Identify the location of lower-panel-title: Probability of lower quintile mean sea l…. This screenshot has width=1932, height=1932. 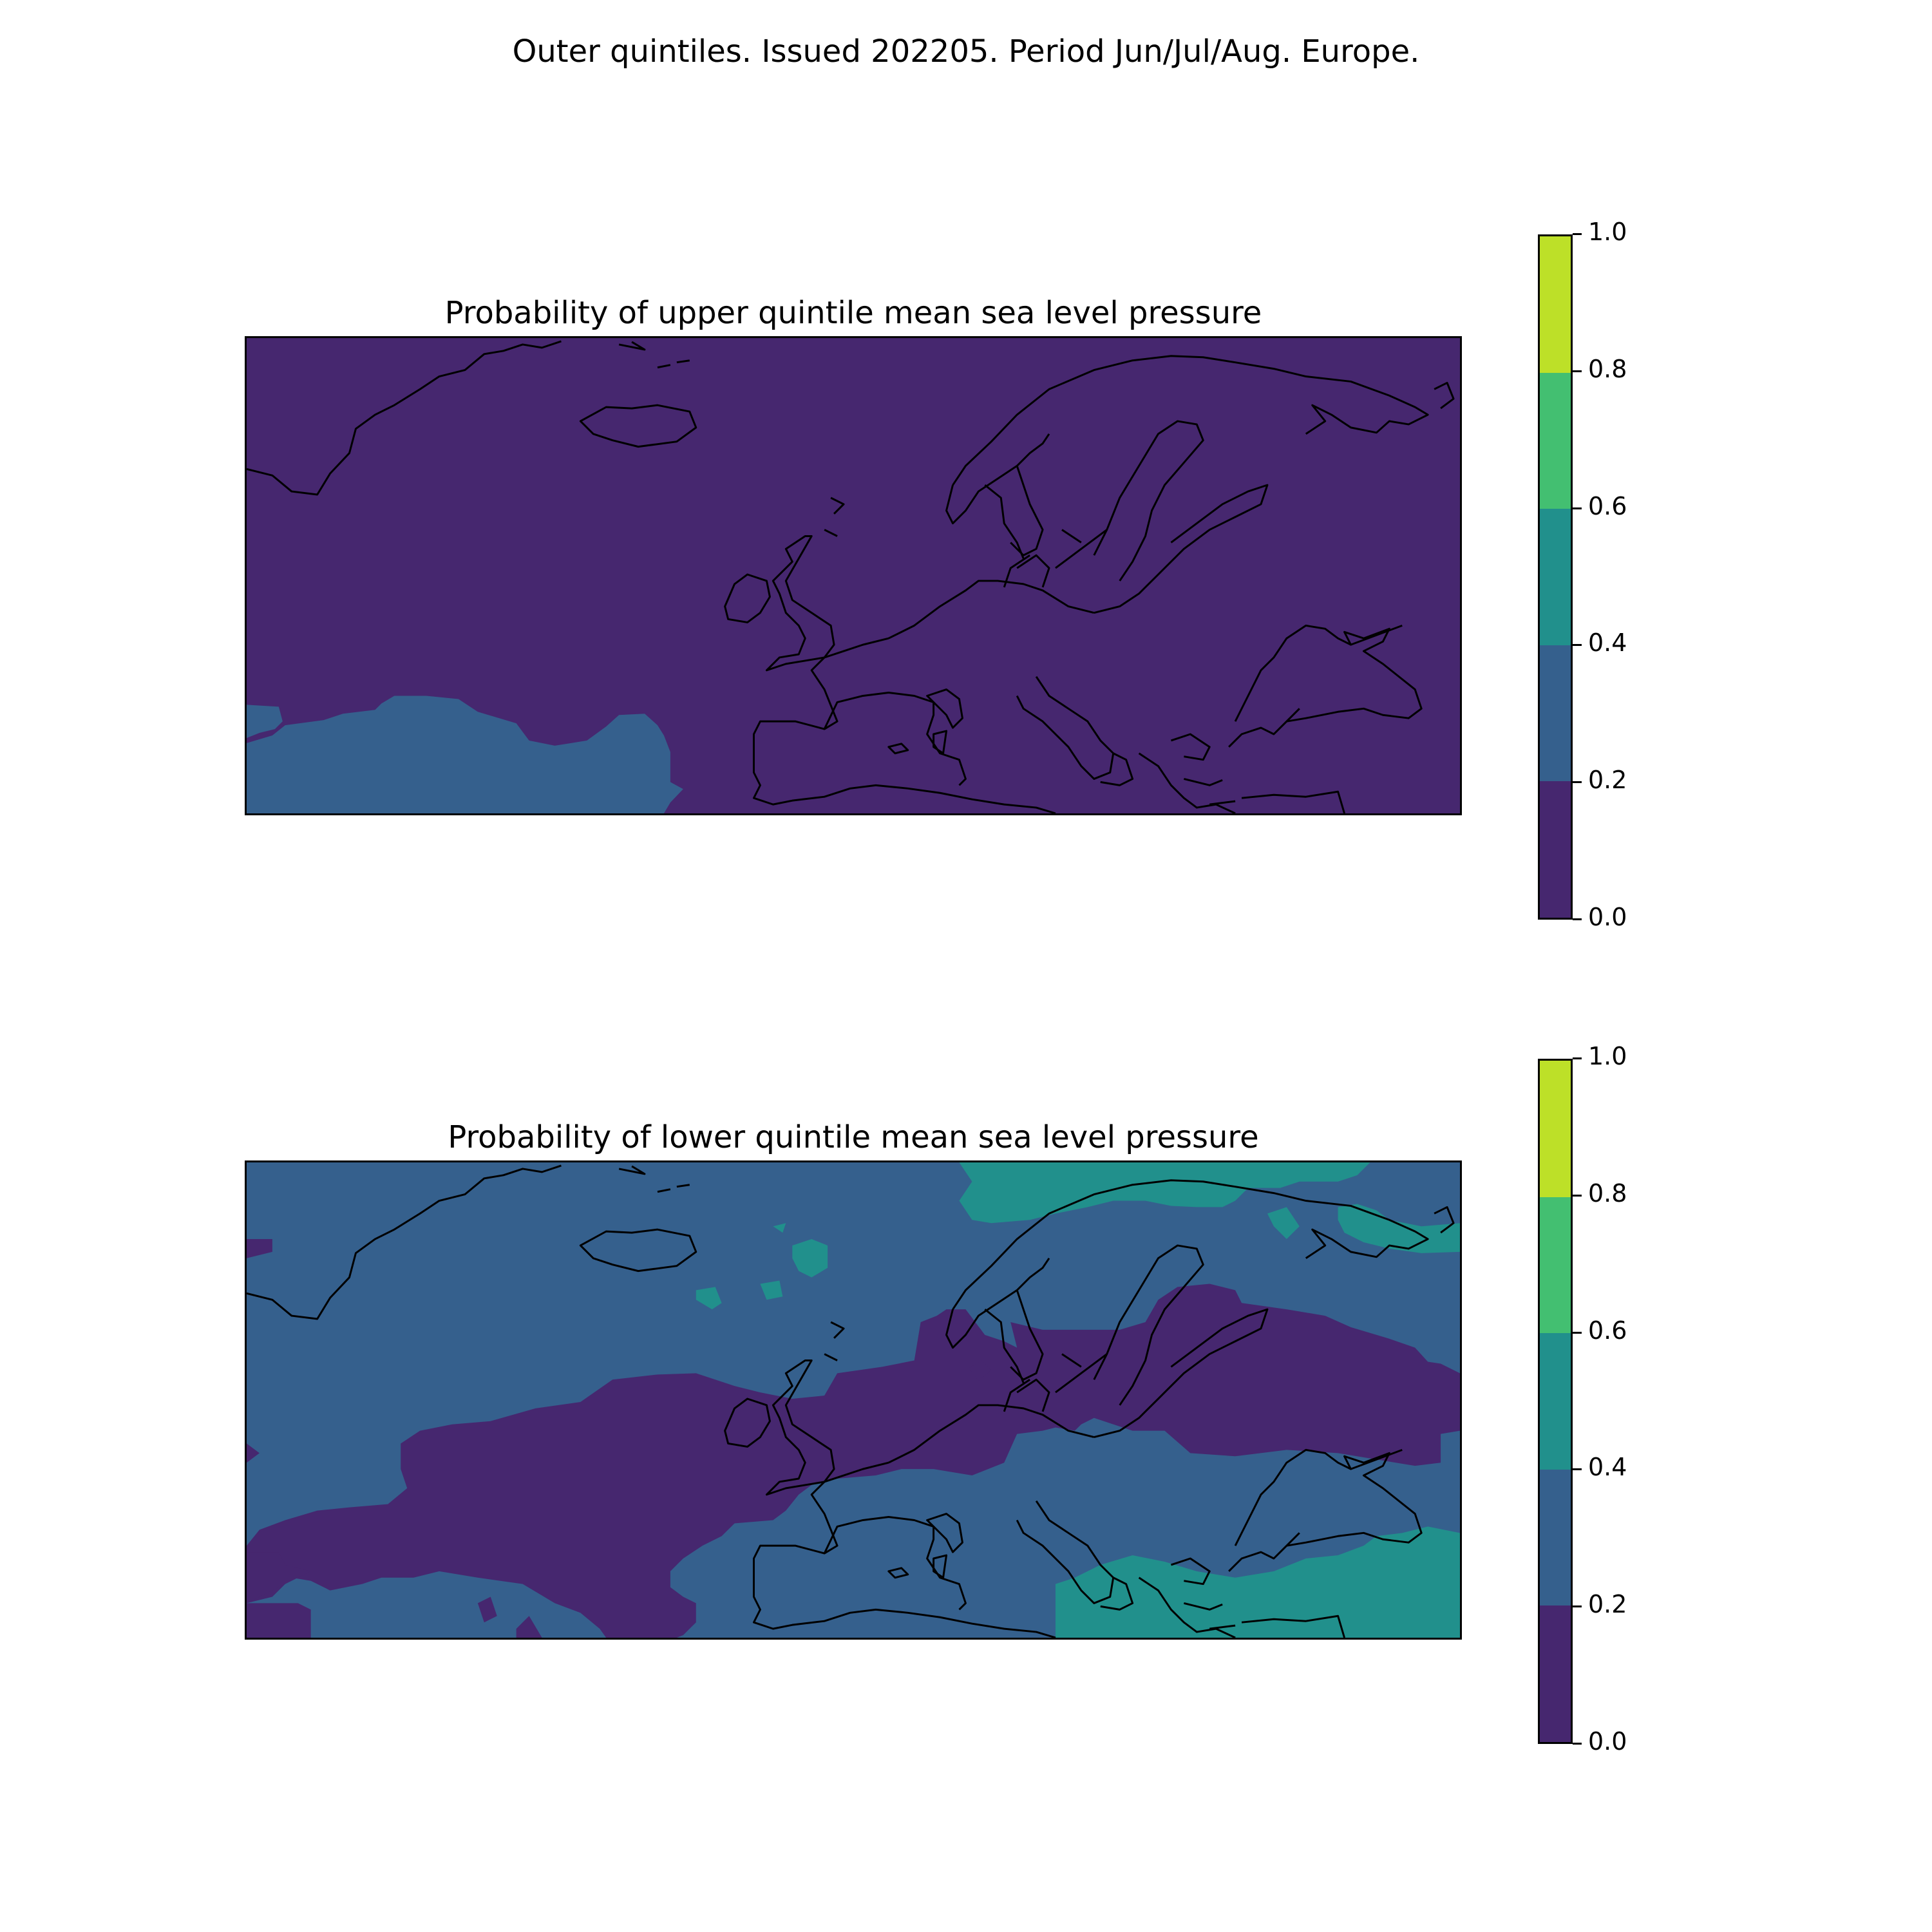
(853, 1137).